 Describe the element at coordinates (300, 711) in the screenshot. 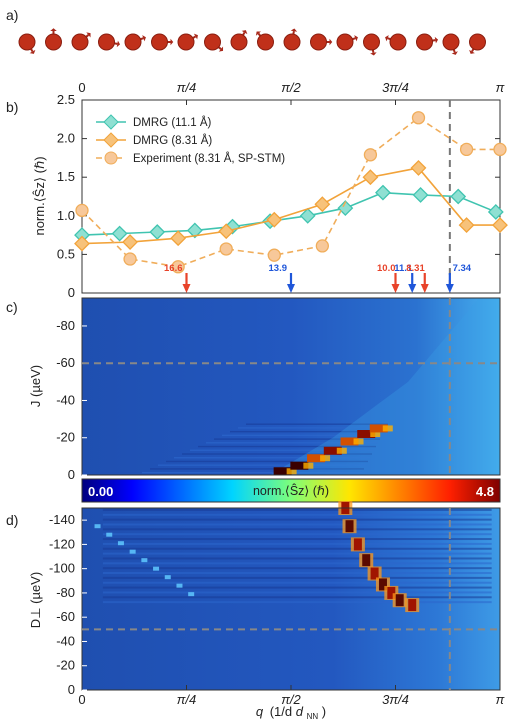

I see `xlabel-d: d` at that location.